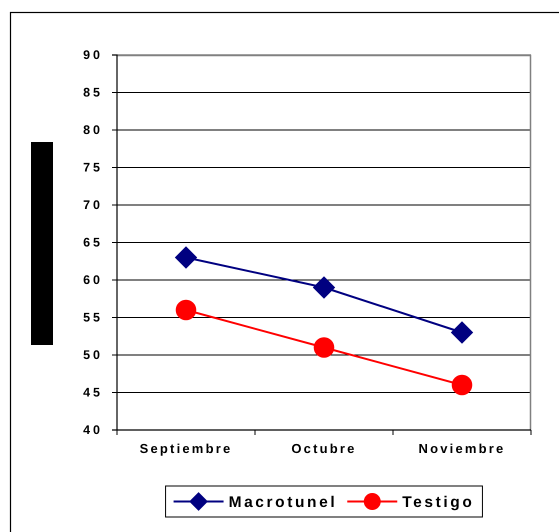  Describe the element at coordinates (438, 502) in the screenshot. I see `legend-label: Testigo` at that location.